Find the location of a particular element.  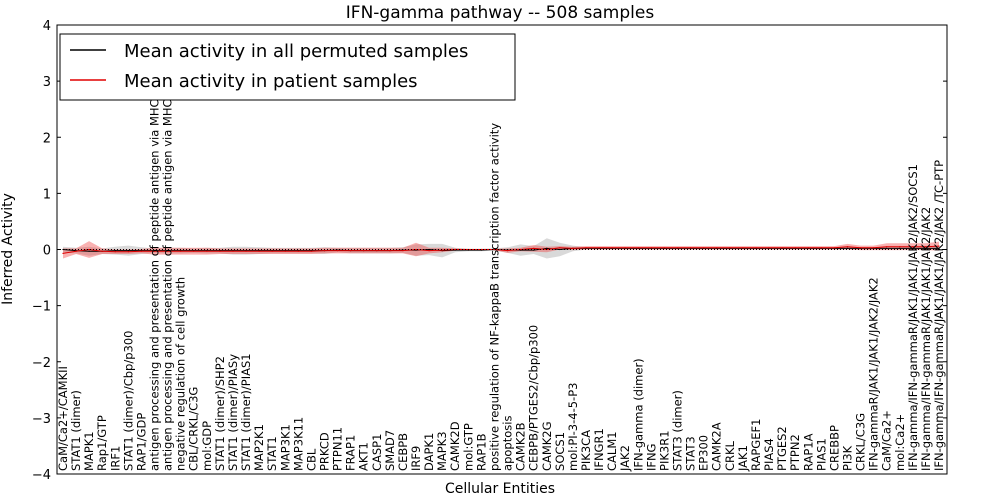

category-label: mol:PI-3-4-5-P3 is located at coordinates (573, 427).